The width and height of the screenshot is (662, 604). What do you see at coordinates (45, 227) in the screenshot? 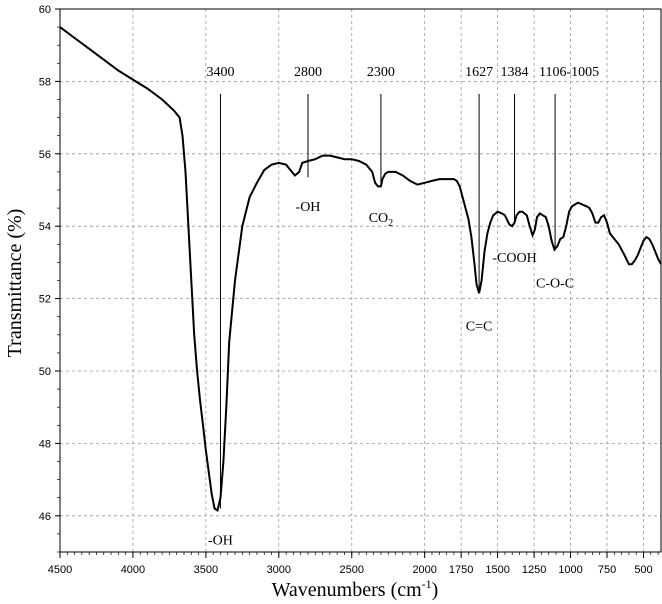
I see `y-tick-label: 54` at bounding box center [45, 227].